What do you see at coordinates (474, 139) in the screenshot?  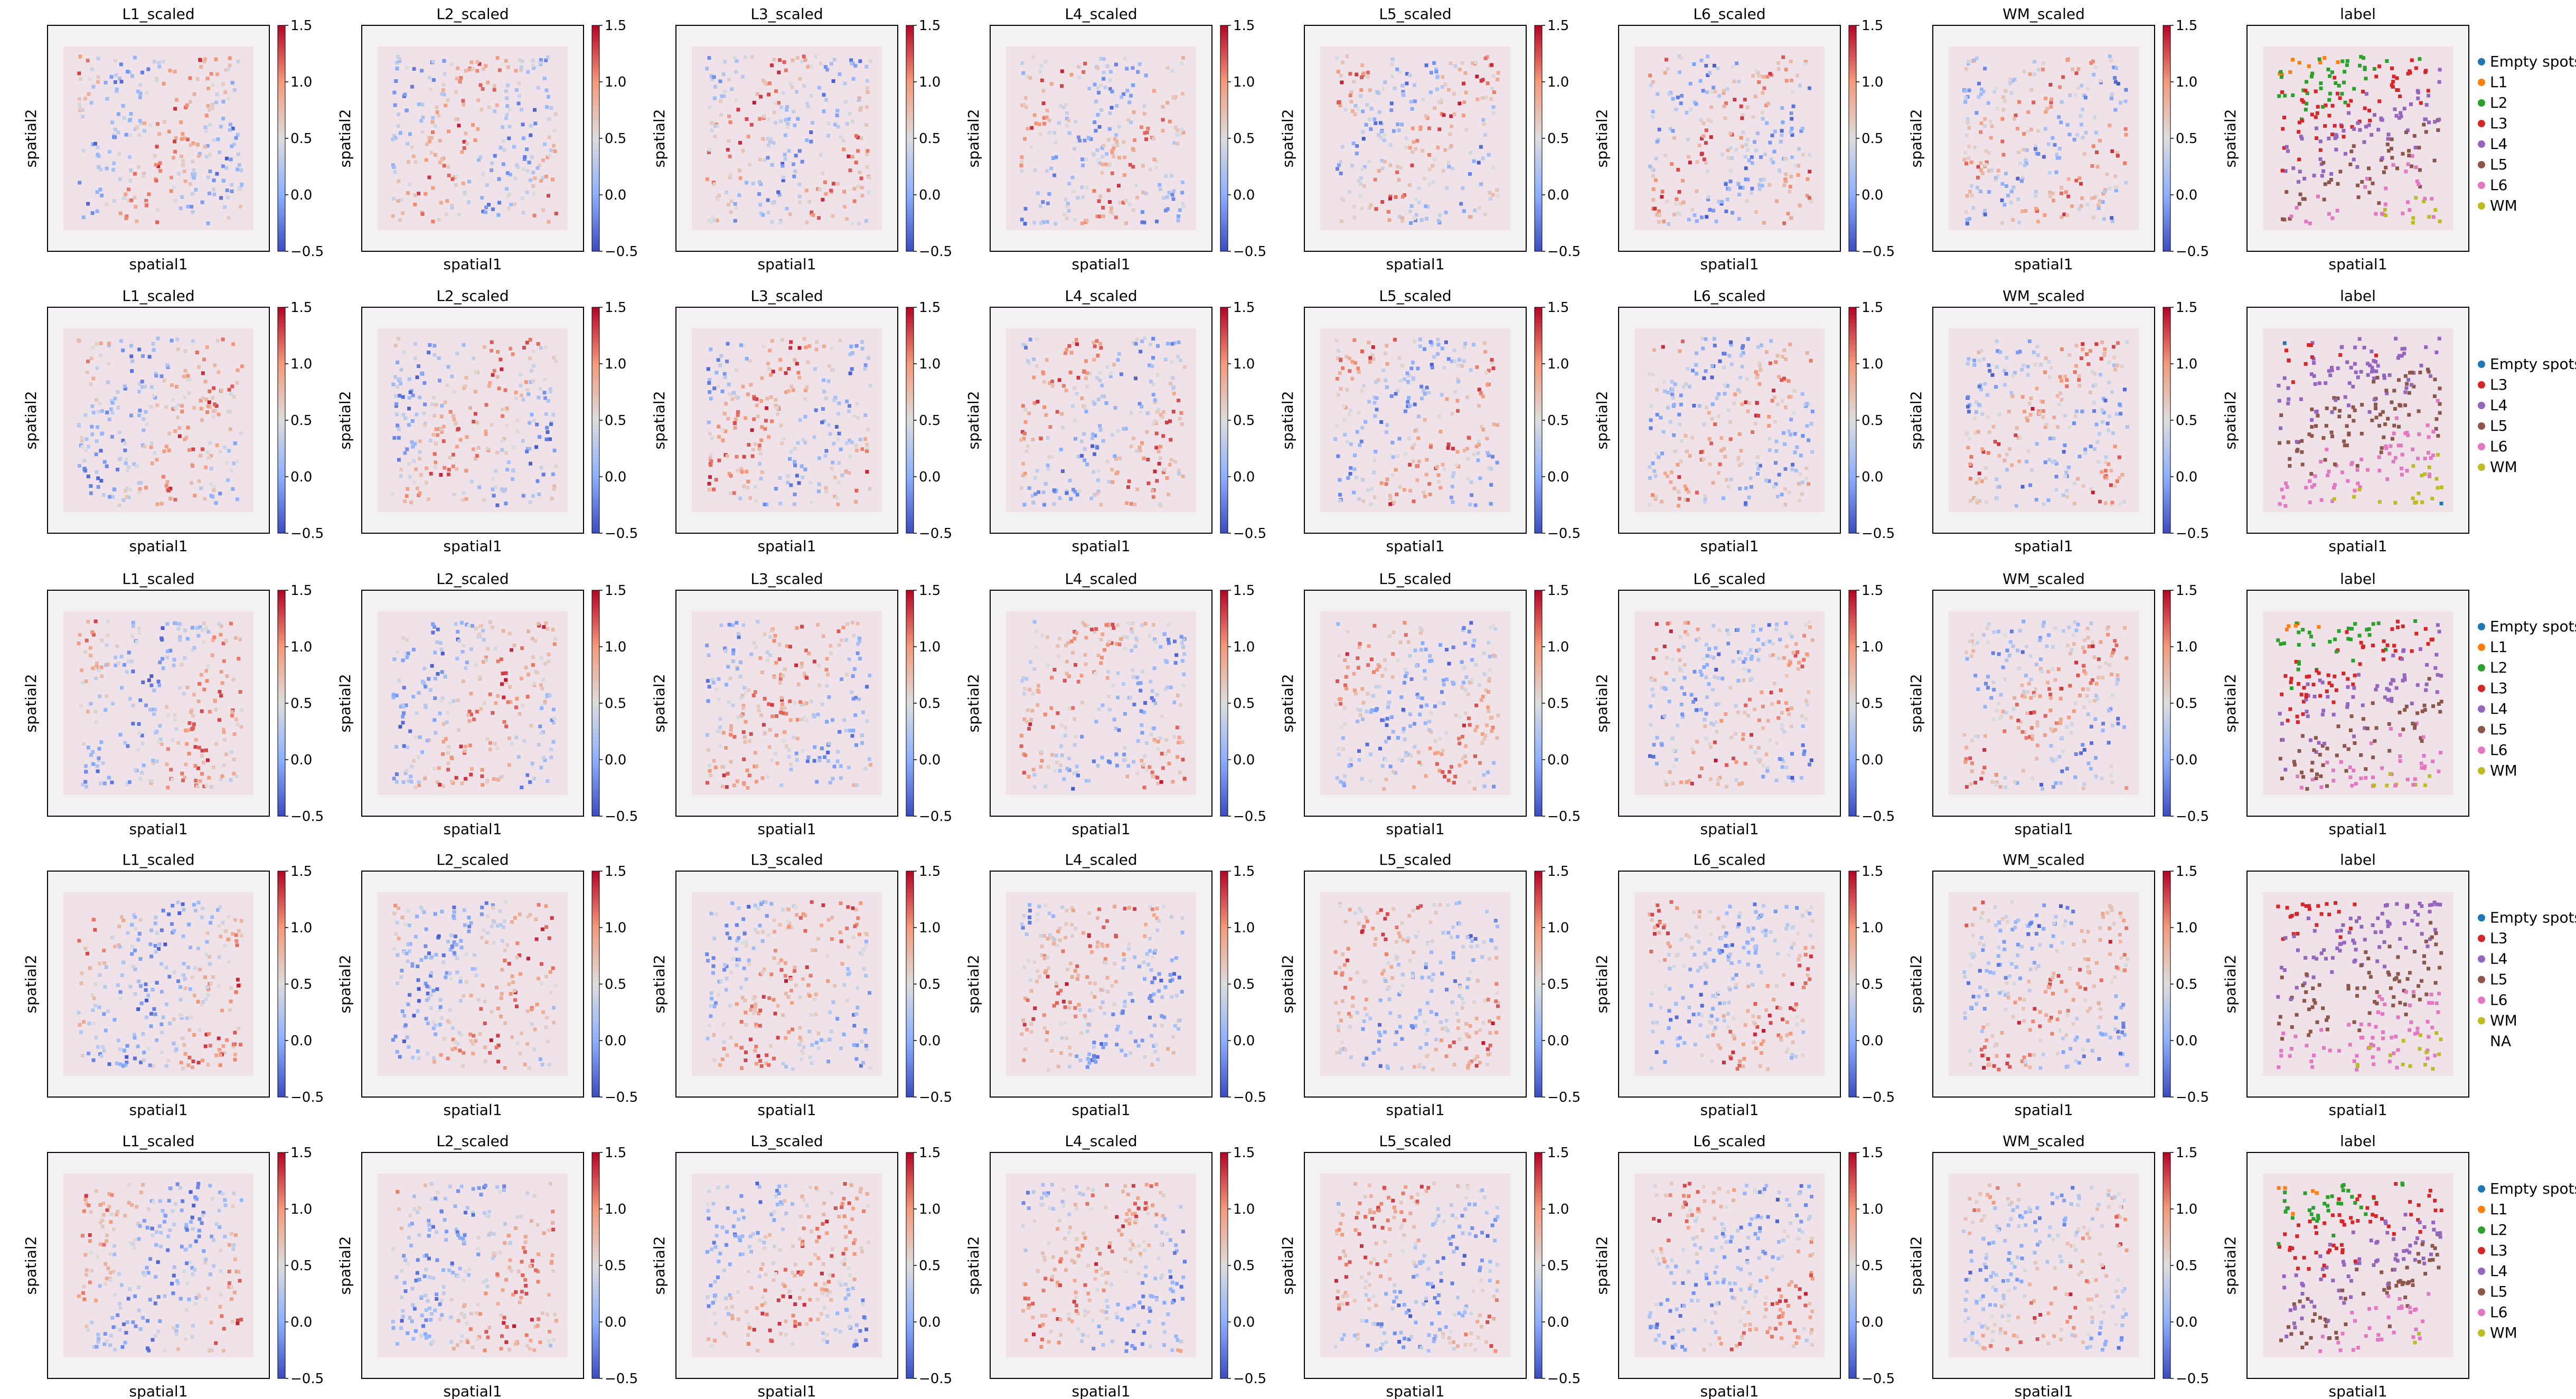 I see `spot-cloud` at bounding box center [474, 139].